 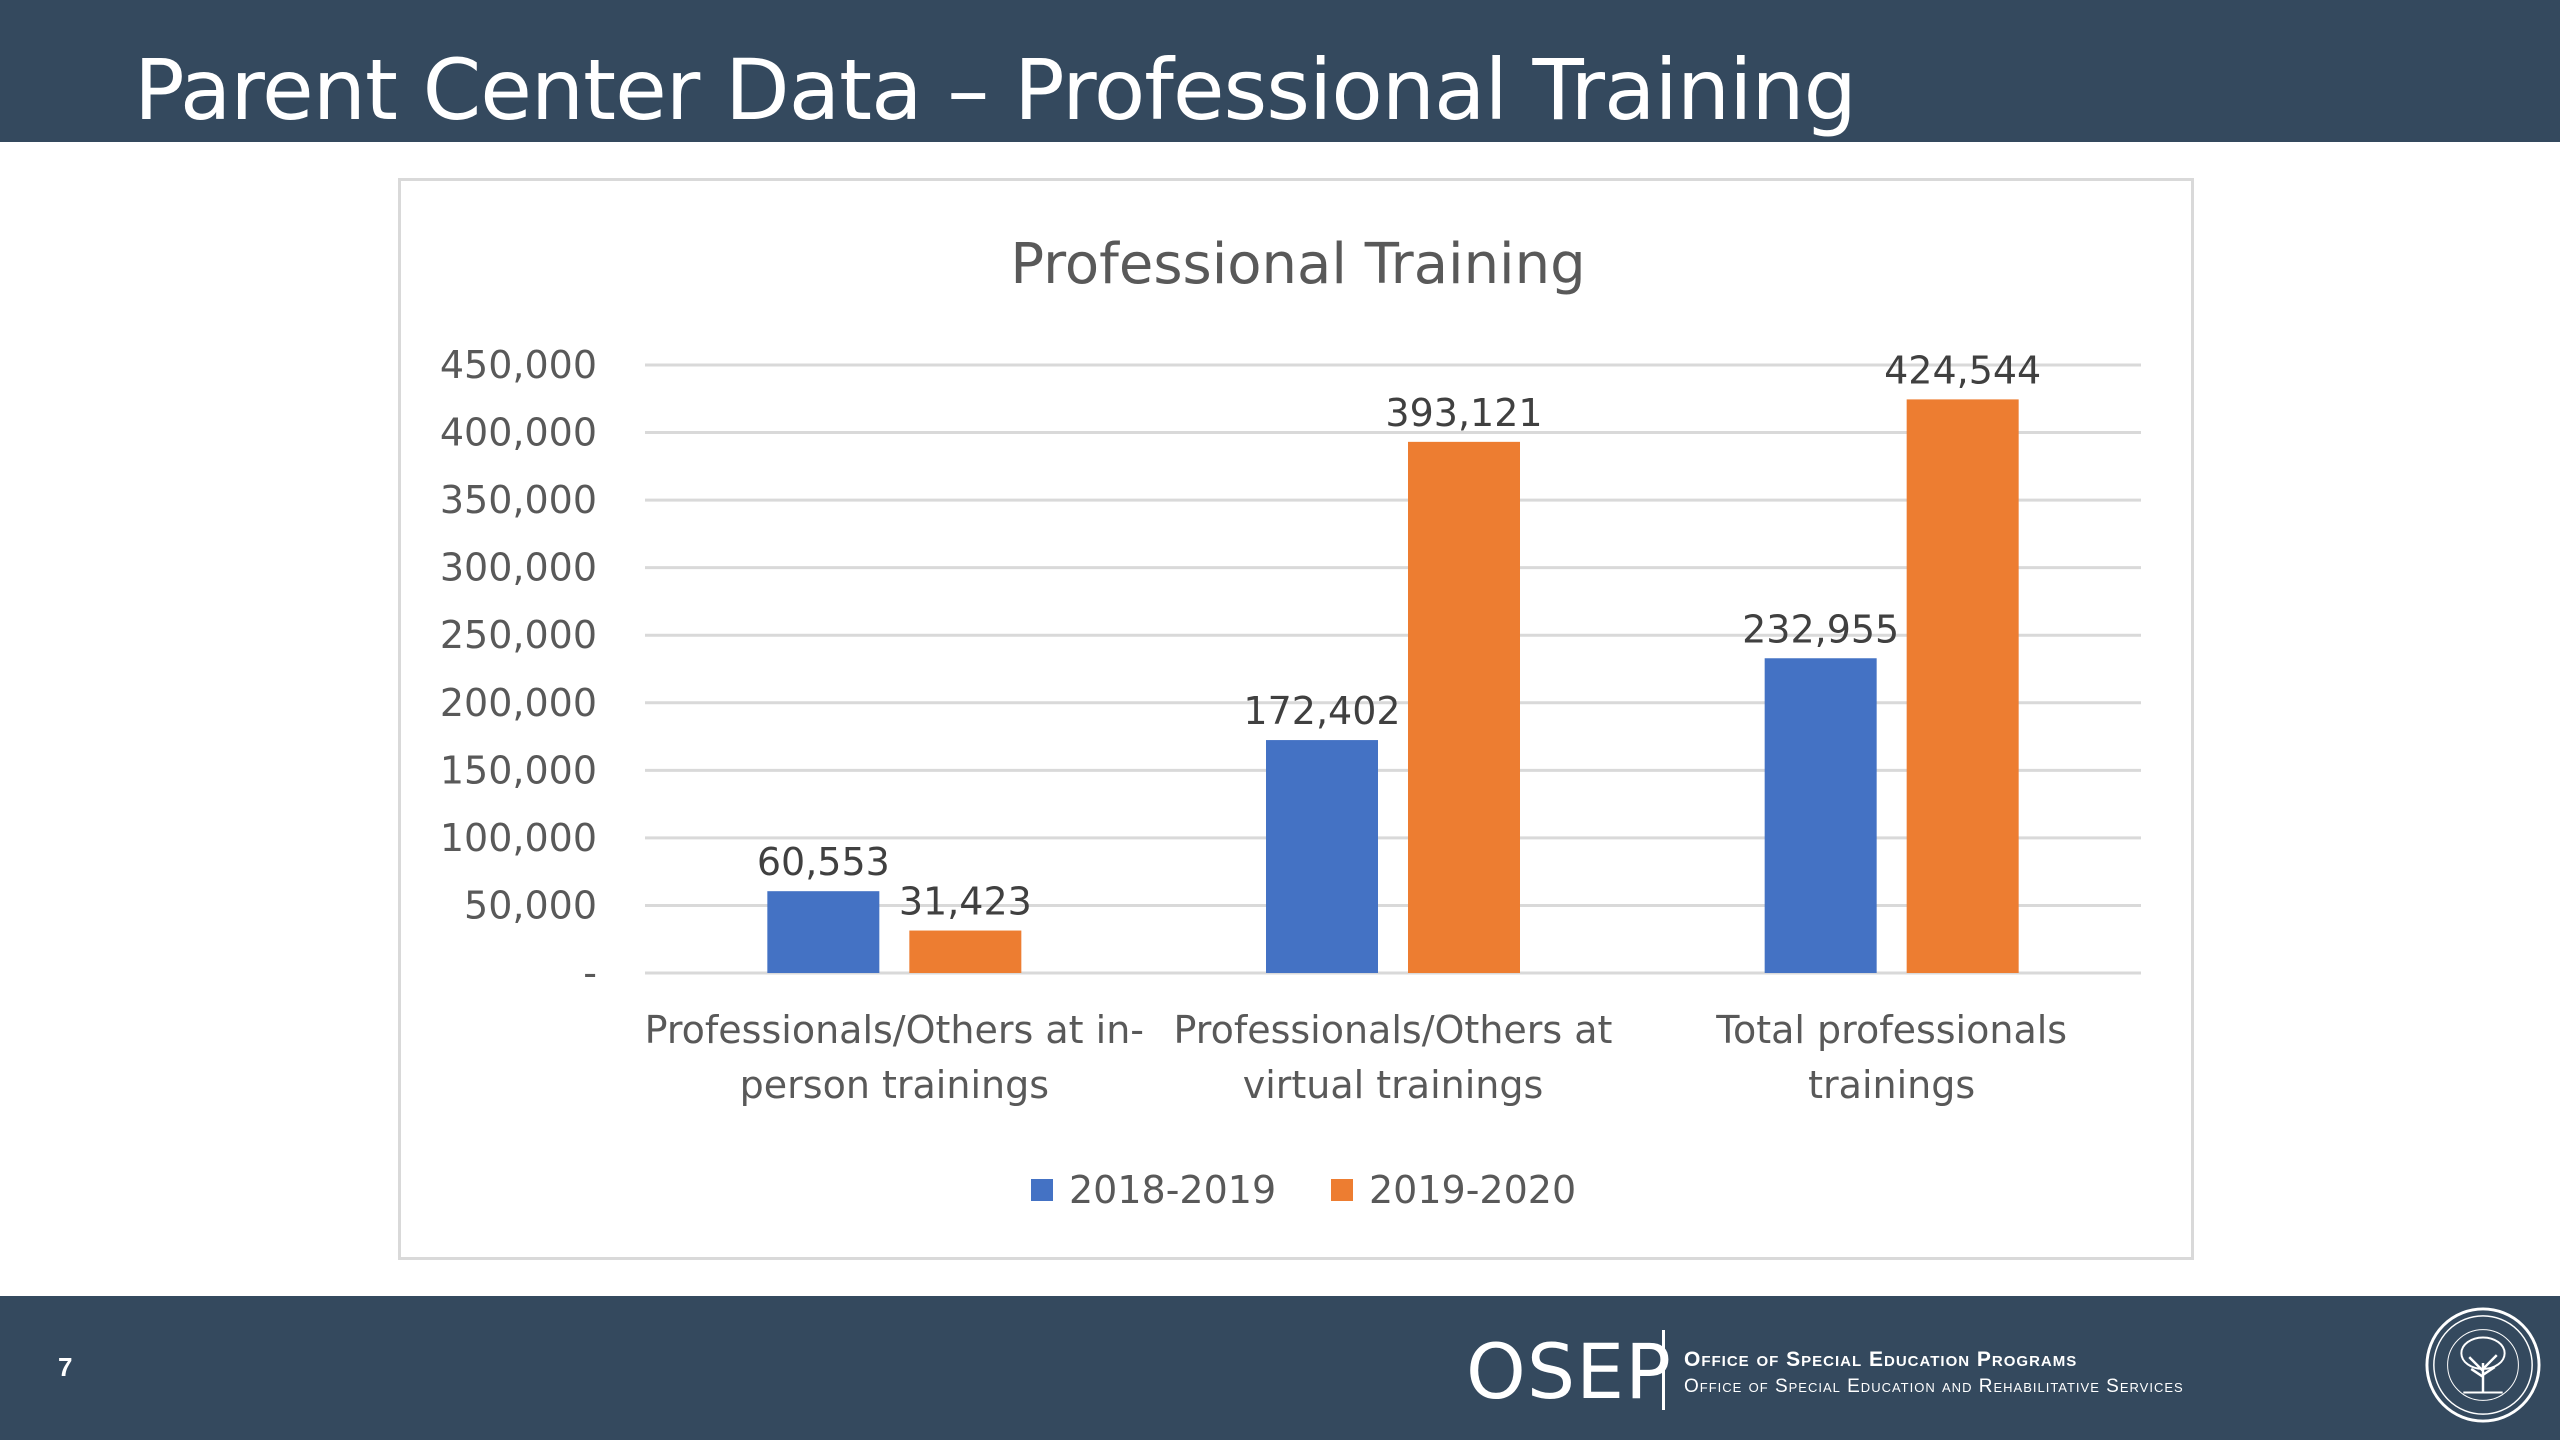 What do you see at coordinates (1820, 629) in the screenshot?
I see `data-label: 232,955` at bounding box center [1820, 629].